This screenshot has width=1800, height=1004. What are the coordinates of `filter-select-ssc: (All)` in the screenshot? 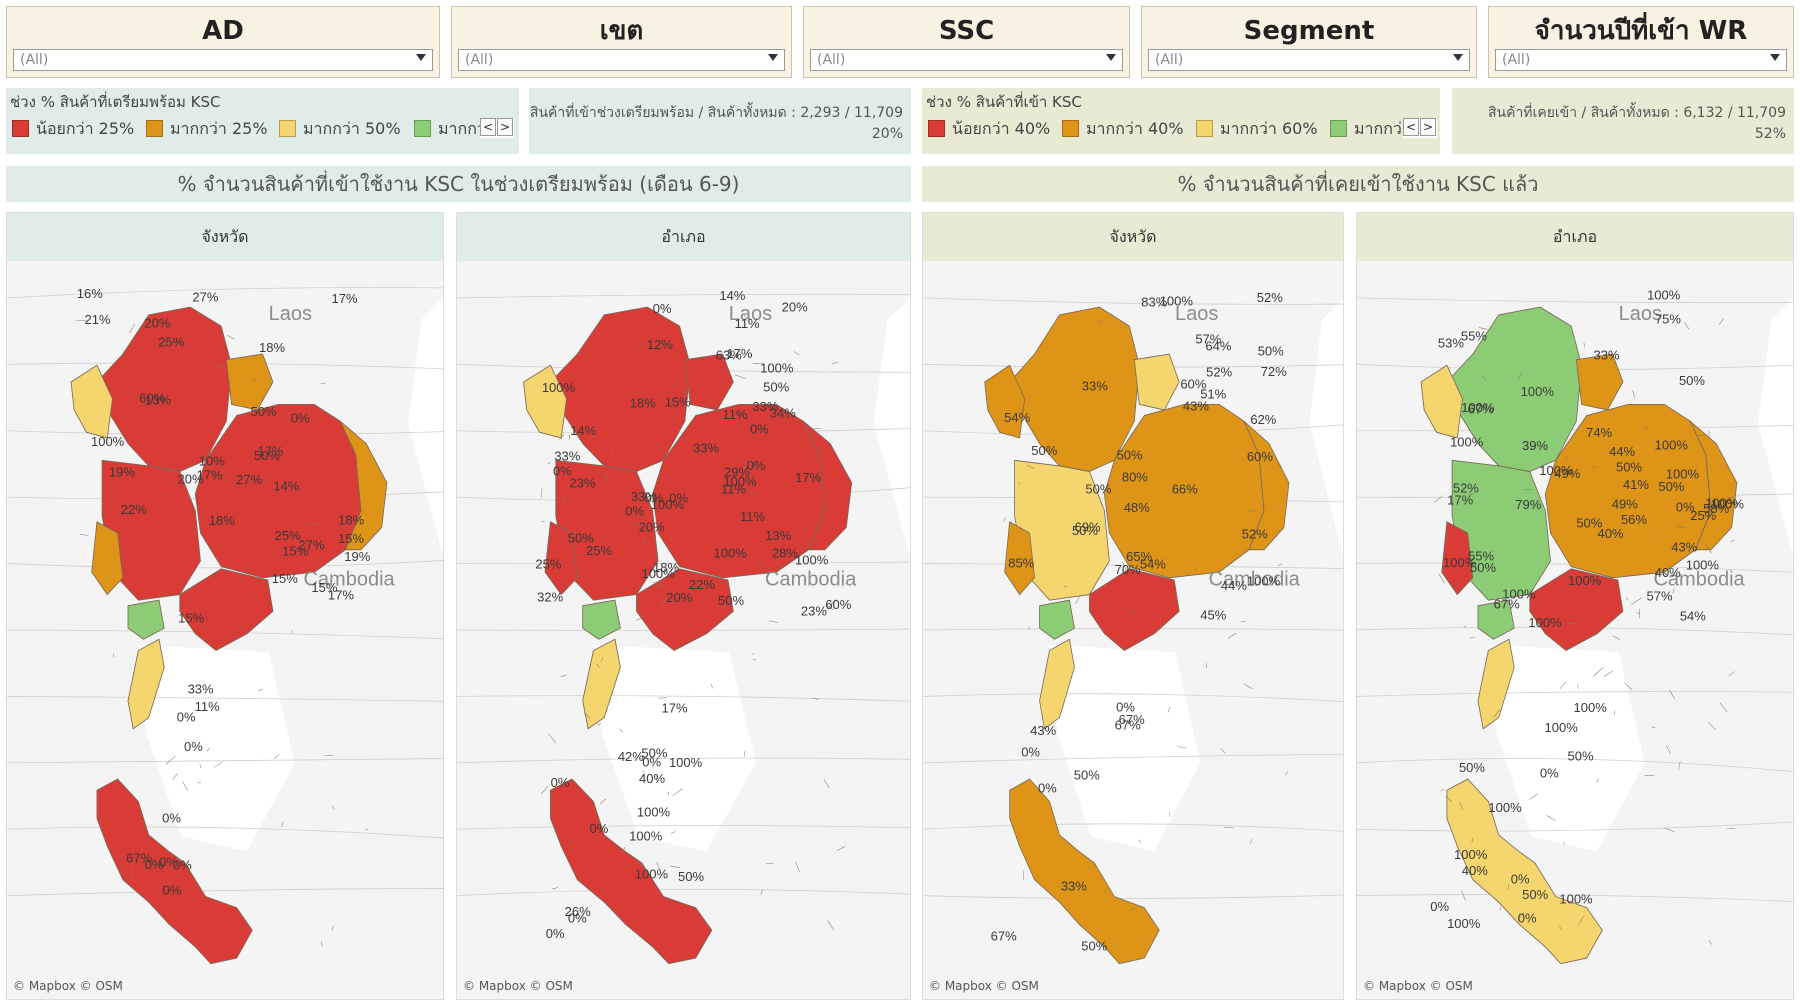 It's located at (966, 60).